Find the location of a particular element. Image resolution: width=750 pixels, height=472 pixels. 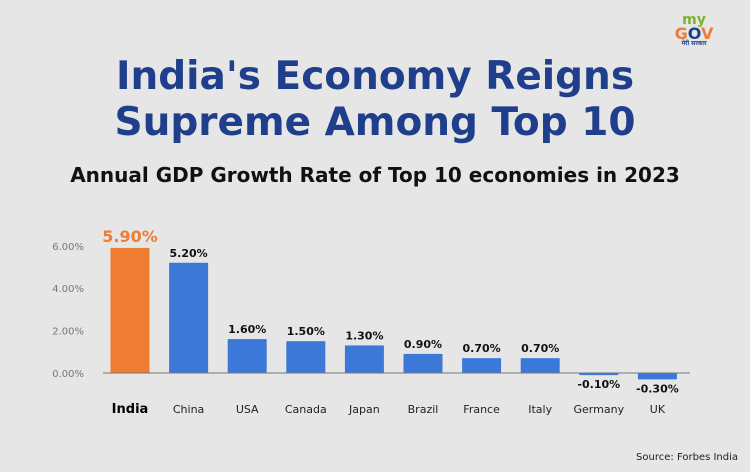

data-label: 1.30% is located at coordinates (364, 335).